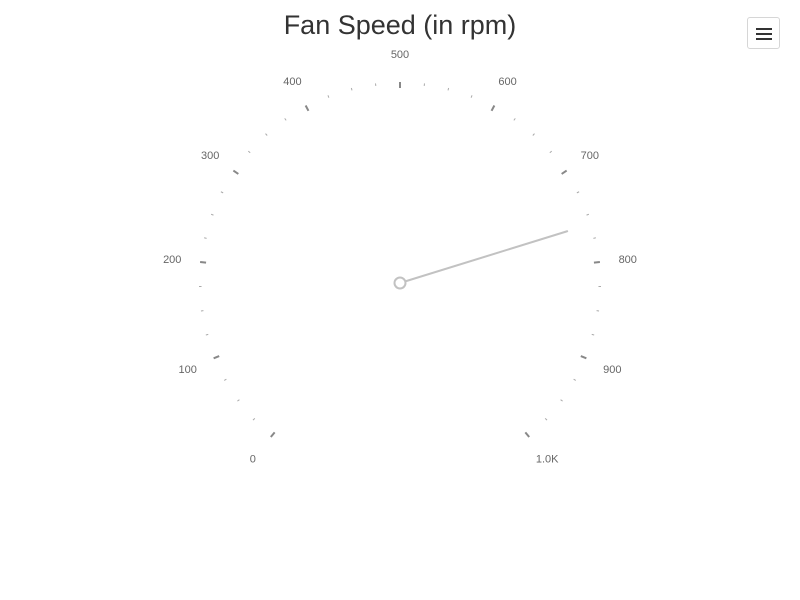 The height and width of the screenshot is (600, 800). Describe the element at coordinates (172, 260) in the screenshot. I see `gauge-tick-label: 200` at that location.